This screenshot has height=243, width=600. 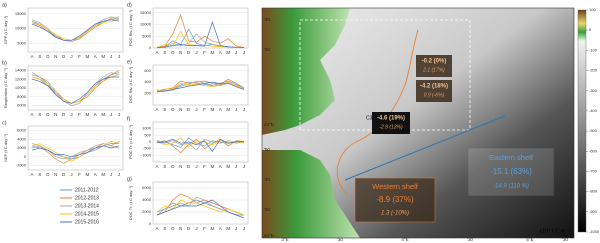 What do you see at coordinates (404, 239) in the screenshot?
I see `lon-label: 4°E` at bounding box center [404, 239].